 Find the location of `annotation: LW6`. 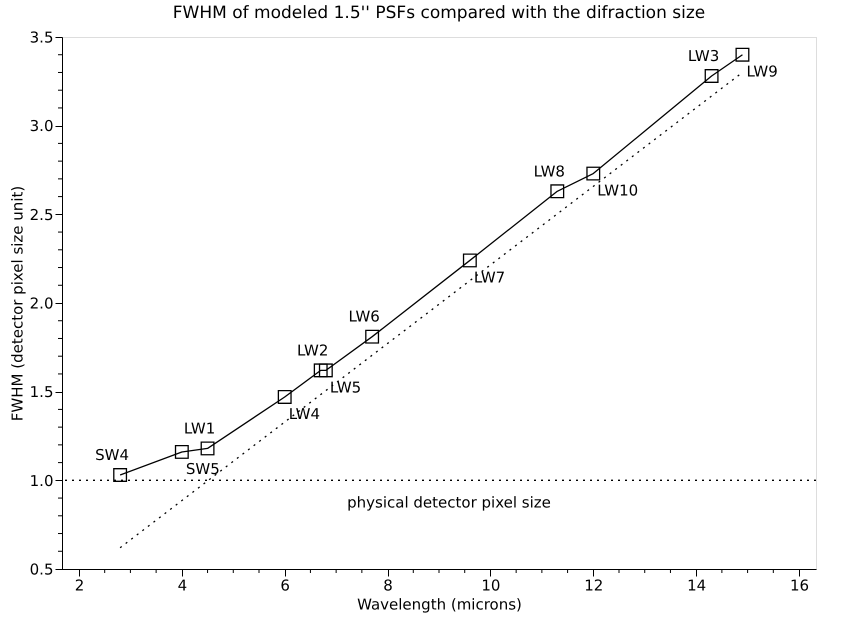

annotation: LW6 is located at coordinates (364, 317).